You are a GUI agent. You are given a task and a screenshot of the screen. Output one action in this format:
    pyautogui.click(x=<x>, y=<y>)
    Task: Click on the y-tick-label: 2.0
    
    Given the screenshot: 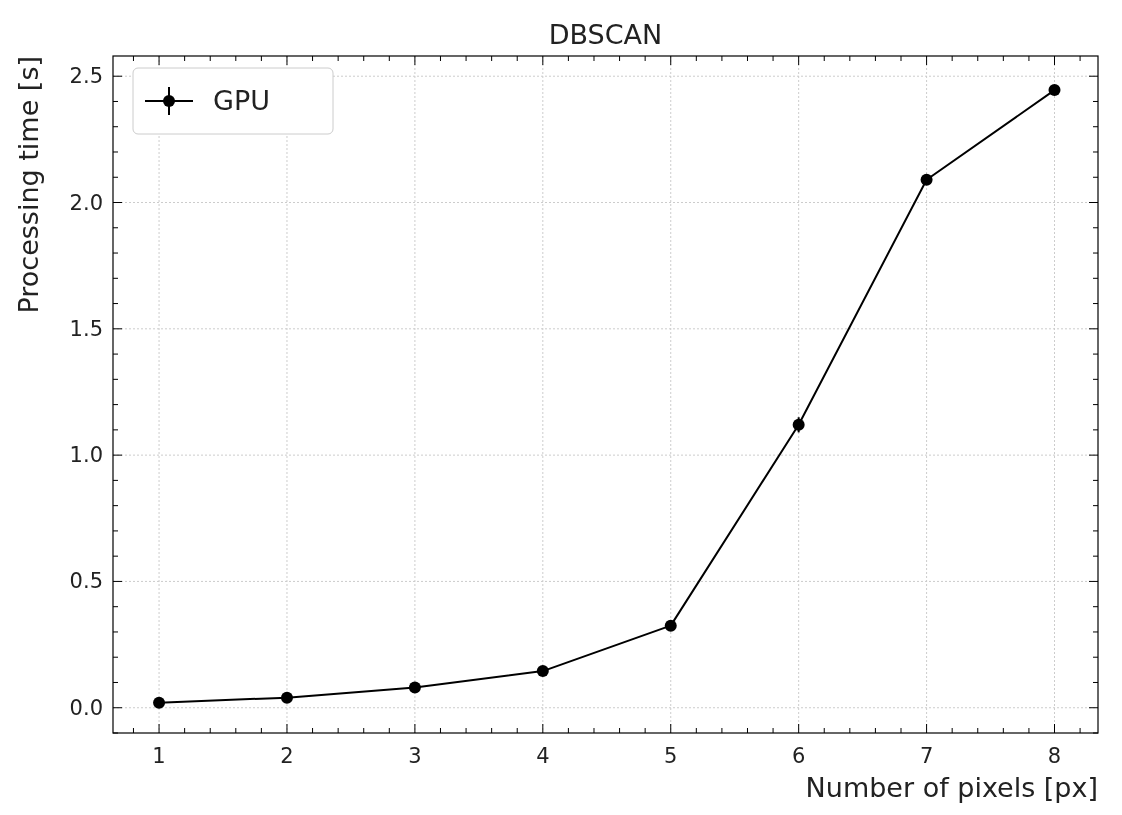 What is the action you would take?
    pyautogui.click(x=86, y=202)
    